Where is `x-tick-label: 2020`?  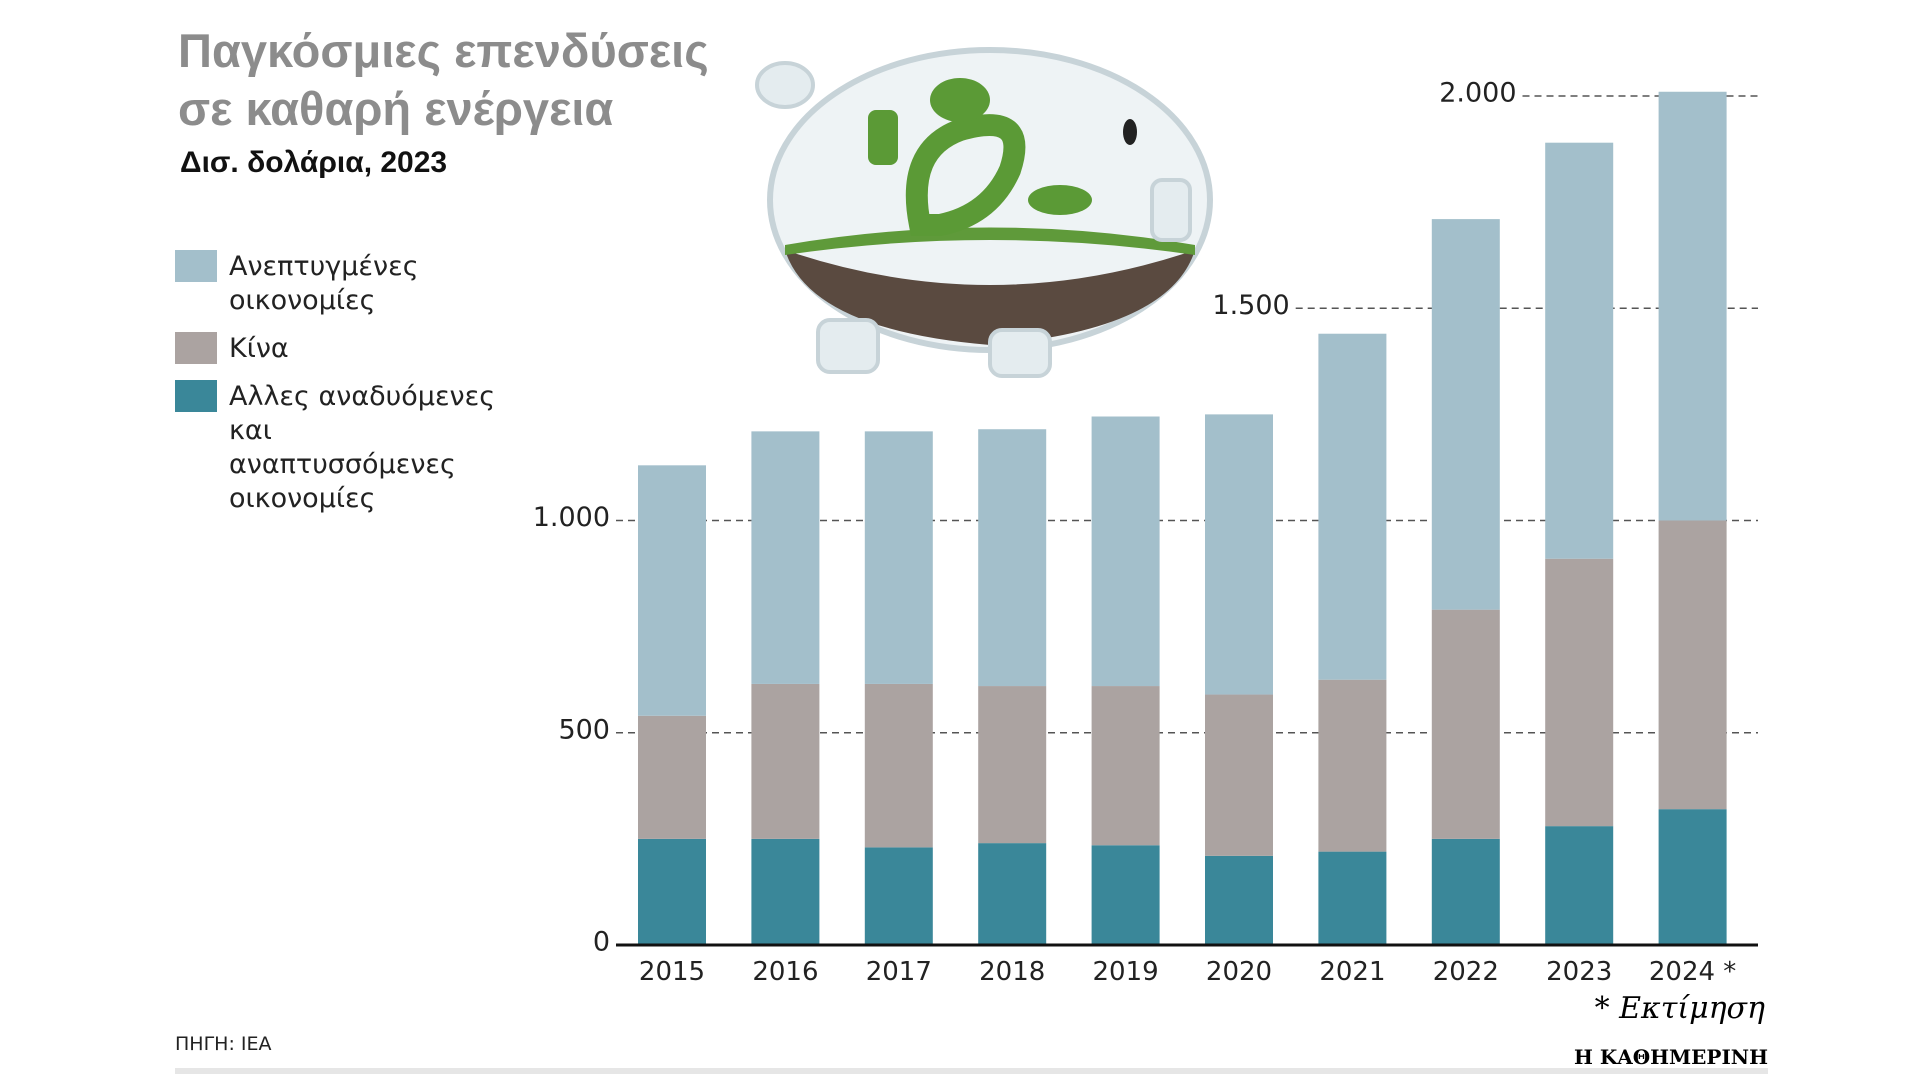
x-tick-label: 2020 is located at coordinates (1239, 972).